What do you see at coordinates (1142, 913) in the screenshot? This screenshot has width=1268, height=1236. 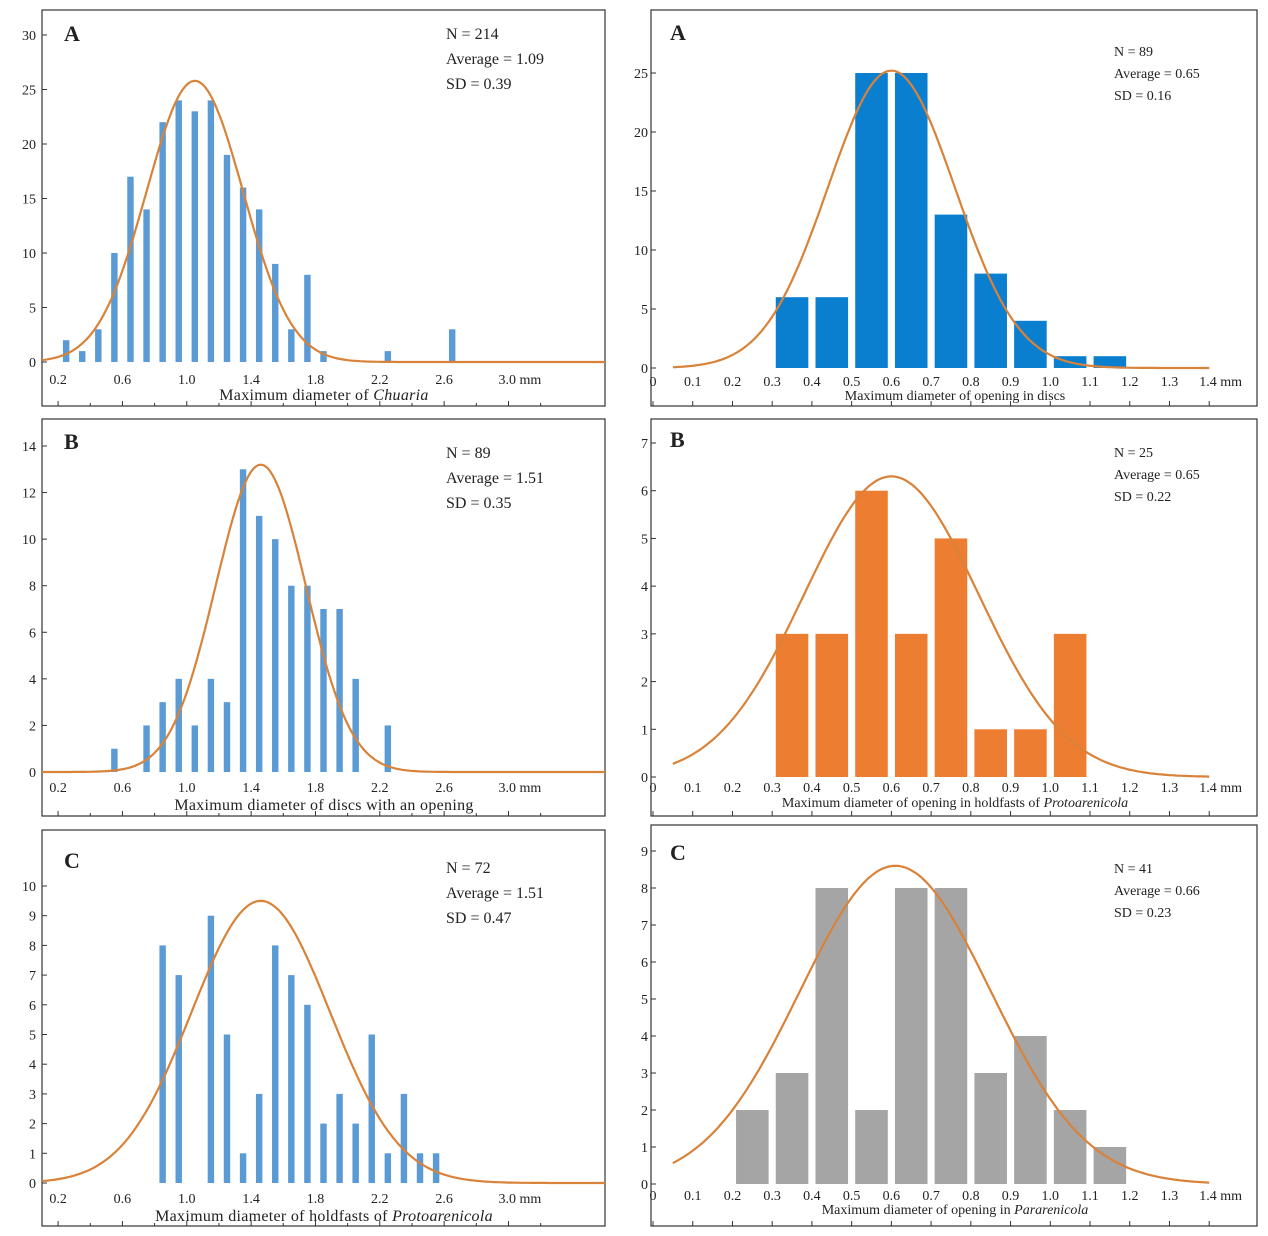 I see `stats-line: SD = 0.23` at bounding box center [1142, 913].